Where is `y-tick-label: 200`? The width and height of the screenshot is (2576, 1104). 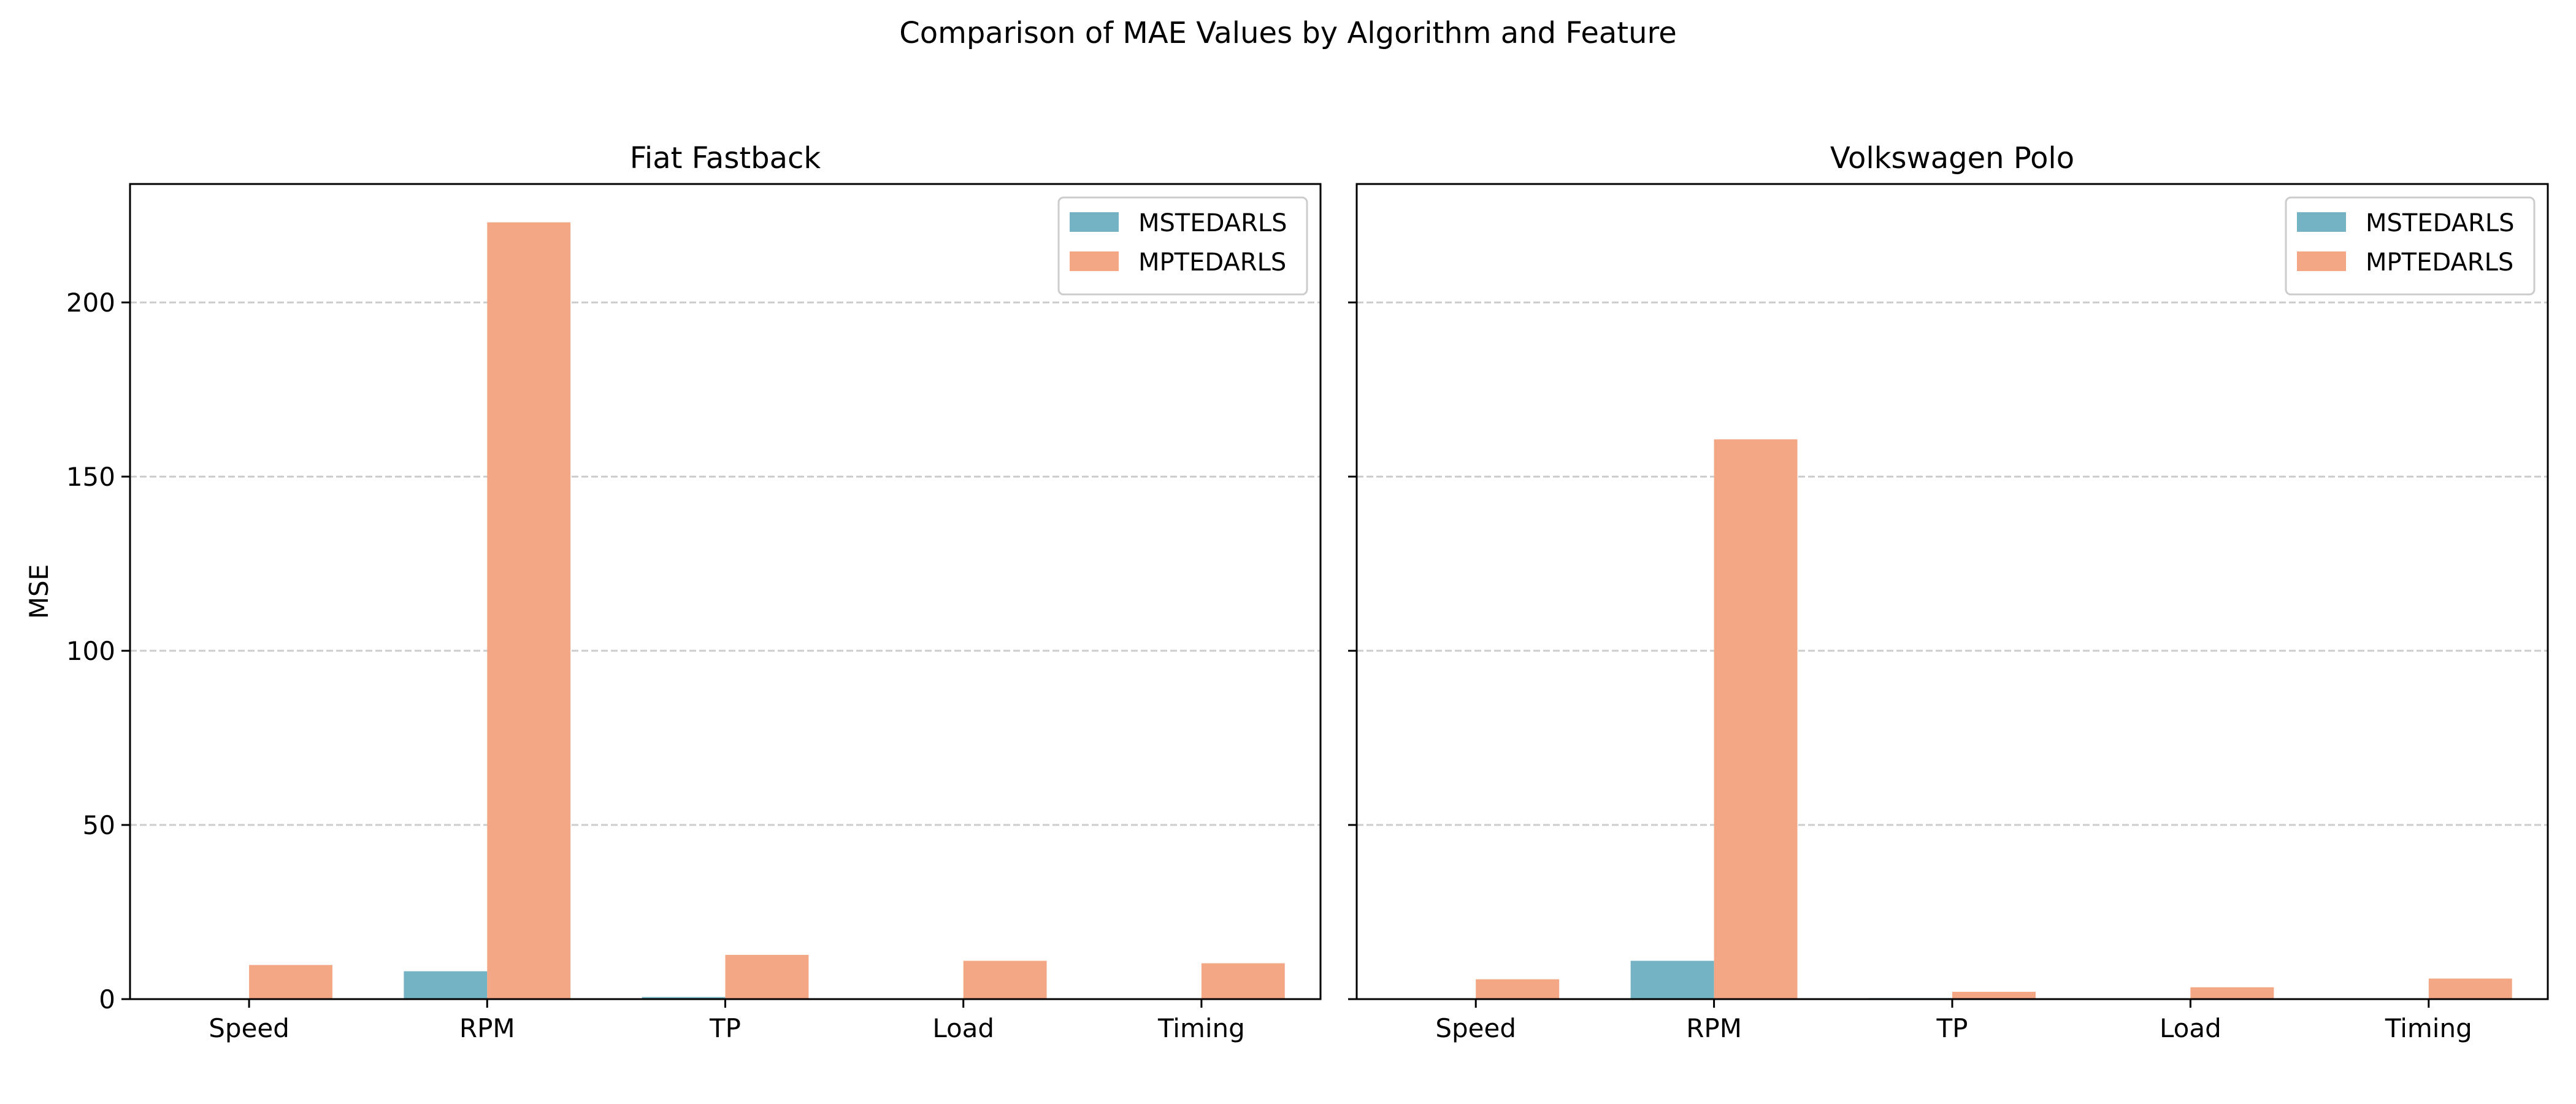 y-tick-label: 200 is located at coordinates (90, 303).